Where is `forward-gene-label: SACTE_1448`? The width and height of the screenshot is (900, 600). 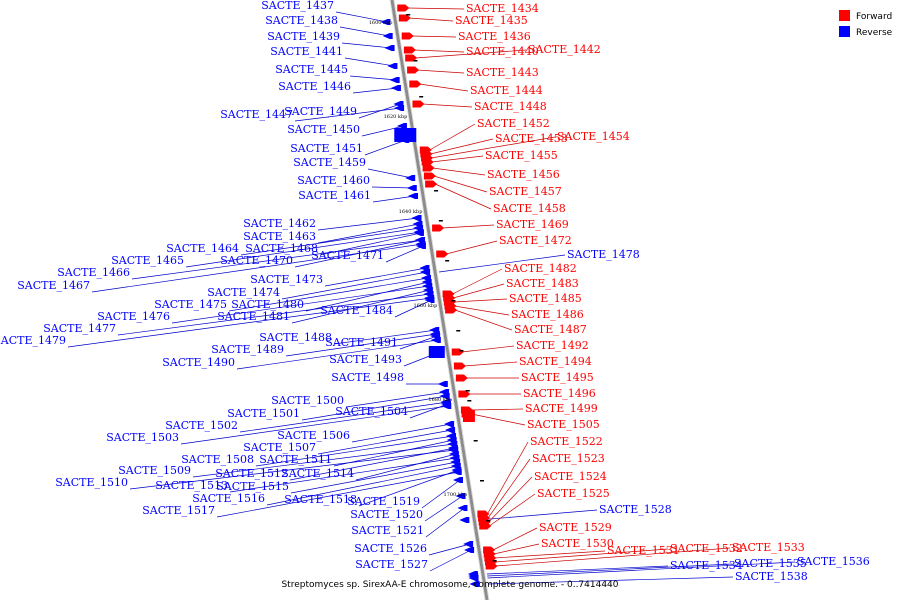
forward-gene-label: SACTE_1448 is located at coordinates (510, 106).